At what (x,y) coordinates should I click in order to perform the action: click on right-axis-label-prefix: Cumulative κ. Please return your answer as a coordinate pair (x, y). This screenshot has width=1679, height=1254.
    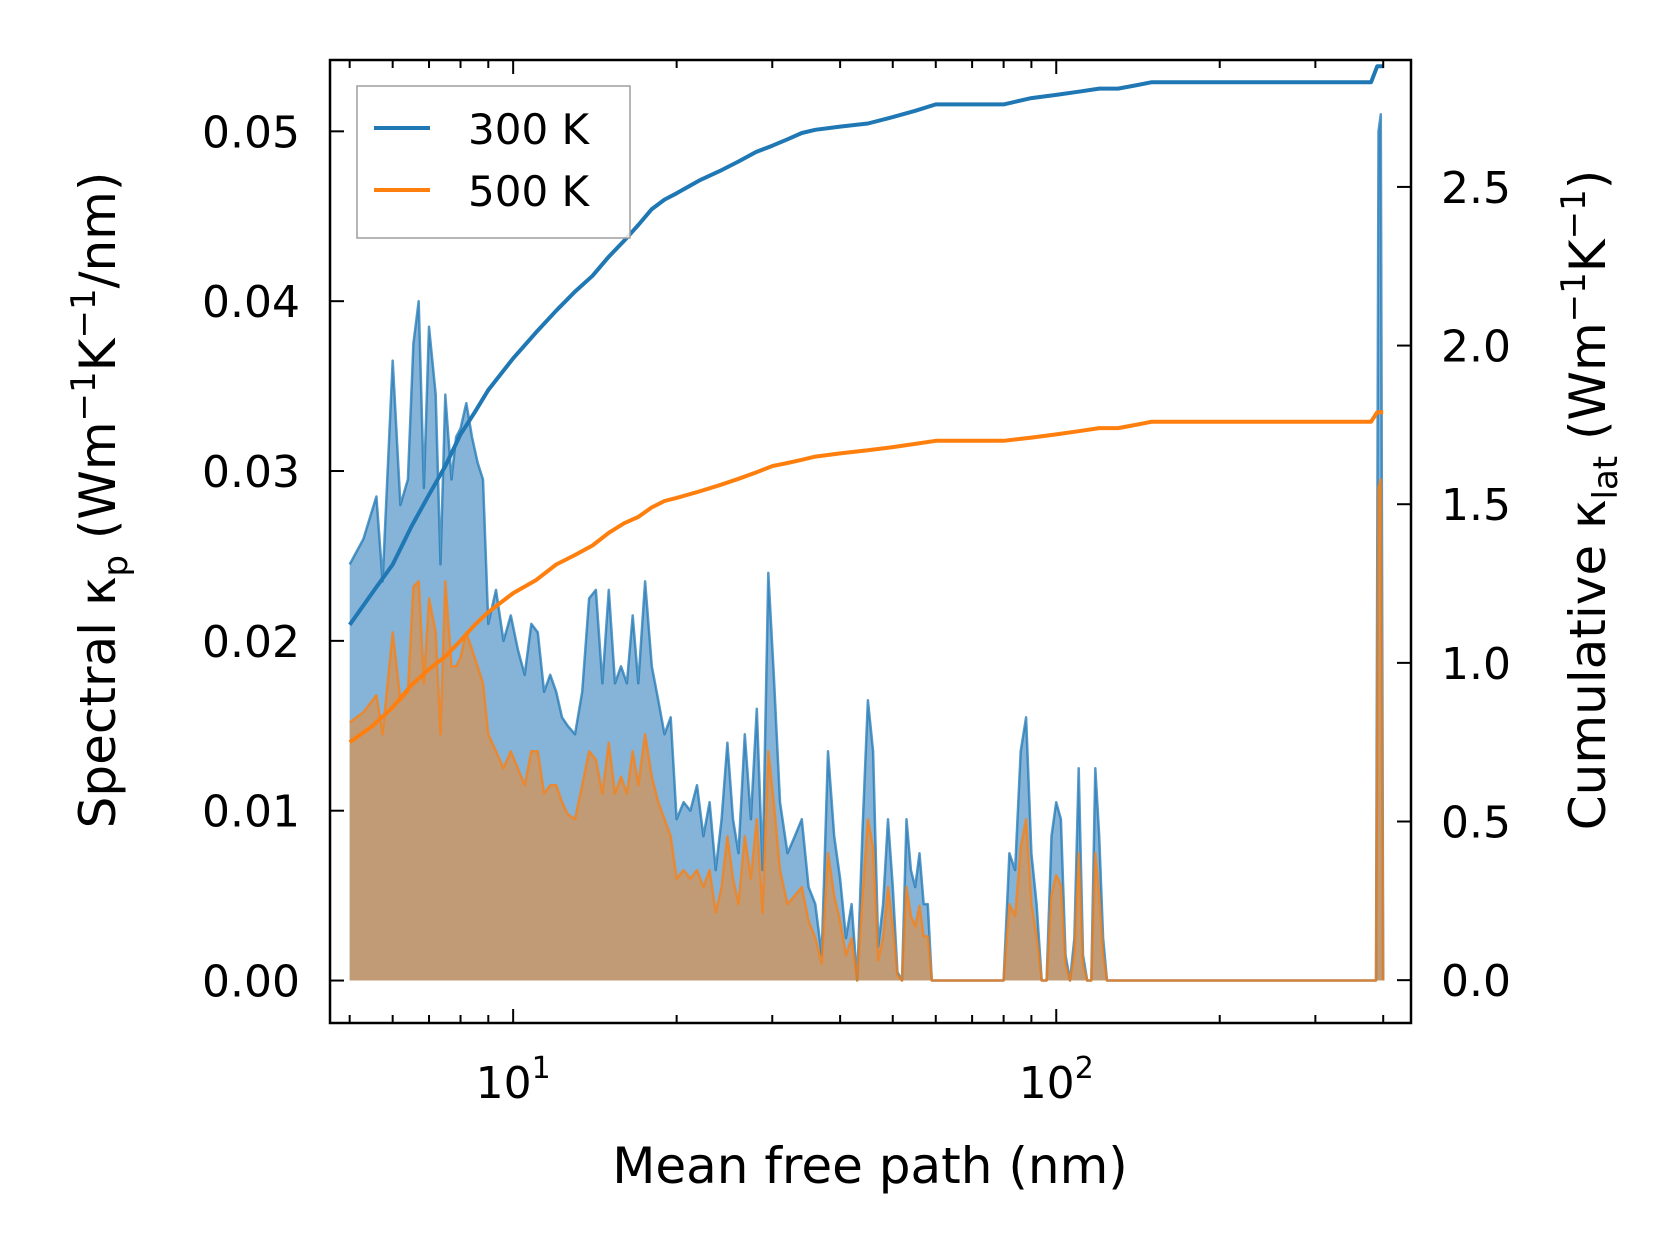
    Looking at the image, I should click on (1588, 664).